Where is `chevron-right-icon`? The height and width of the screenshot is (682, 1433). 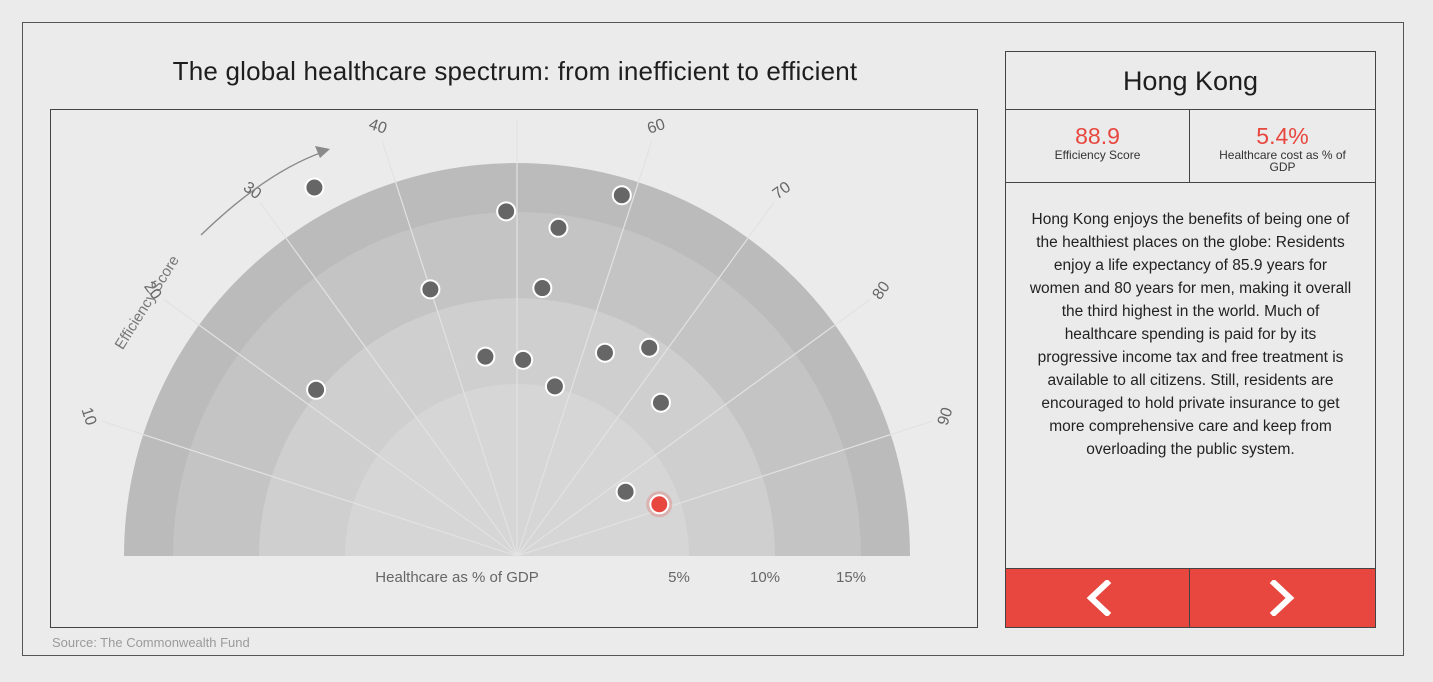 chevron-right-icon is located at coordinates (1281, 598).